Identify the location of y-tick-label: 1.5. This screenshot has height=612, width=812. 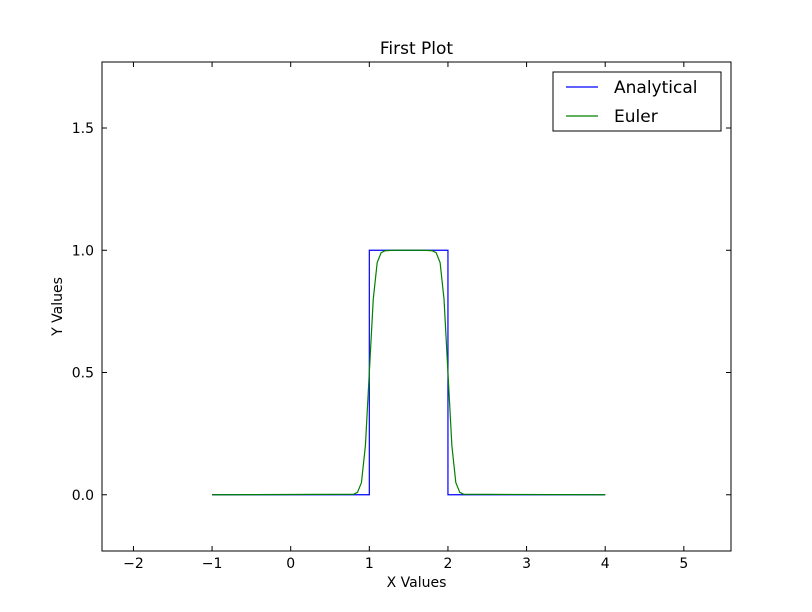
(83, 129).